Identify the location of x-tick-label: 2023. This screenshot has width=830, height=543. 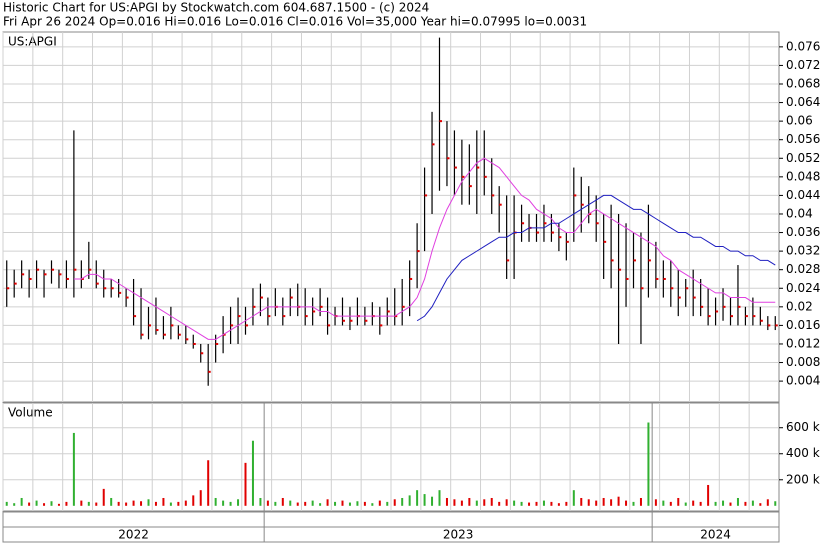
(458, 535).